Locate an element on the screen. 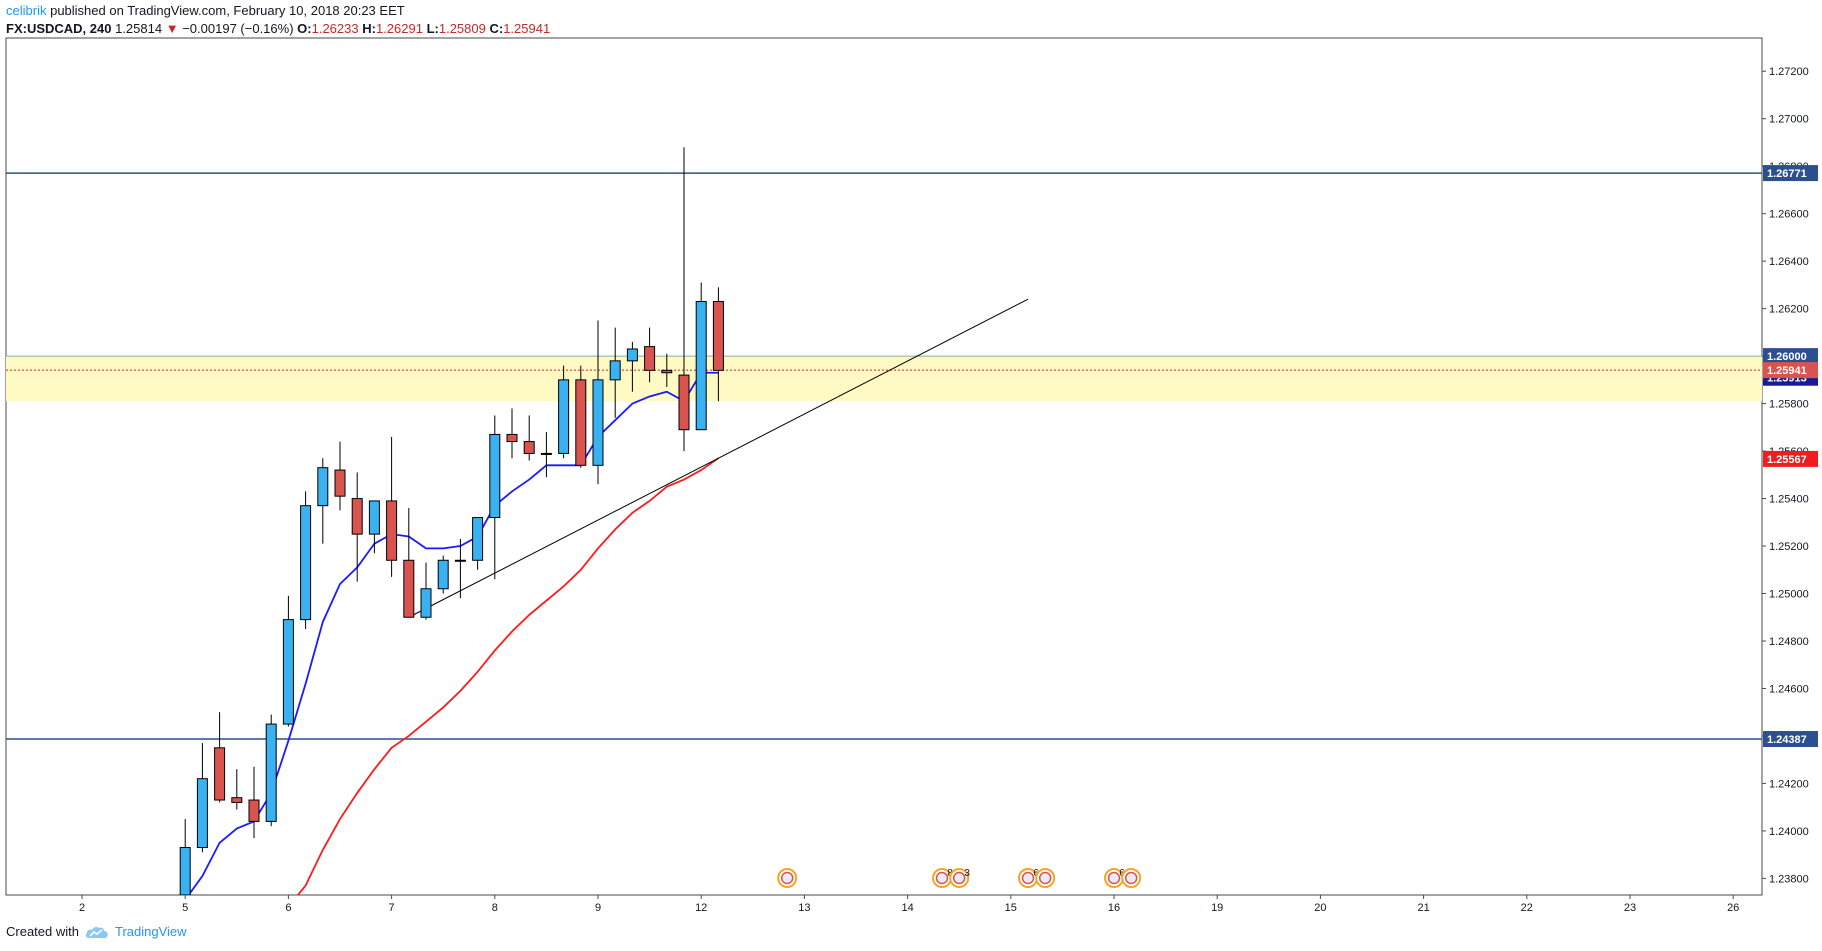  author-link: celibrik is located at coordinates (26, 10).